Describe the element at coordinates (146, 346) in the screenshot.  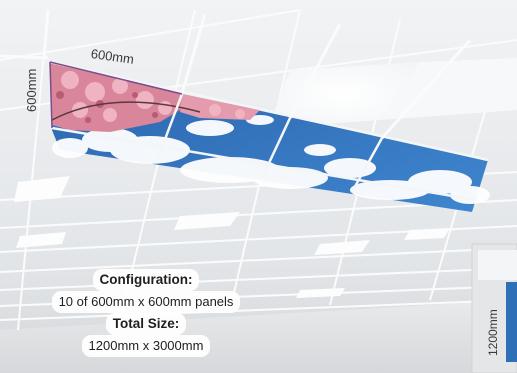
I see `size-value: 1200mm x 3000mm` at that location.